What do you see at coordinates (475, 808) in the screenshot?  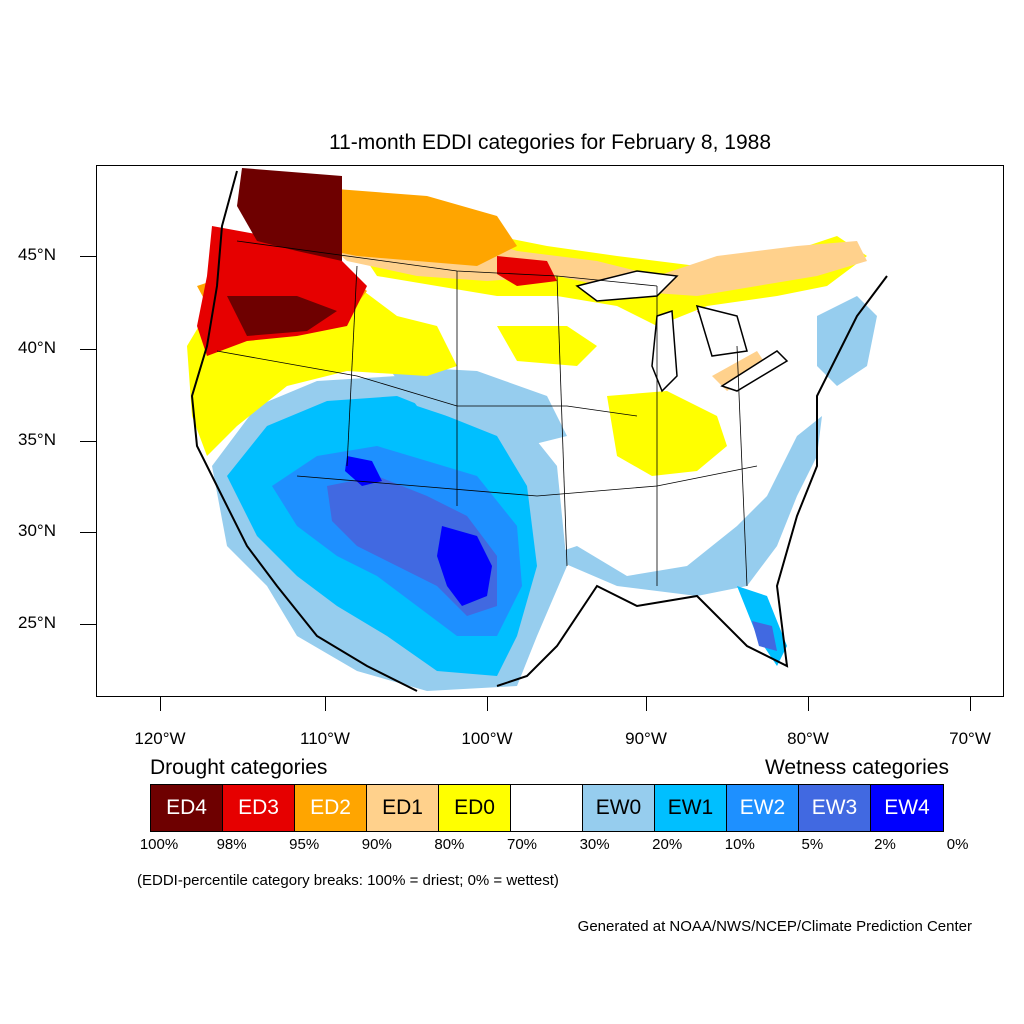 I see `legend-swatch-ed0: ED0` at bounding box center [475, 808].